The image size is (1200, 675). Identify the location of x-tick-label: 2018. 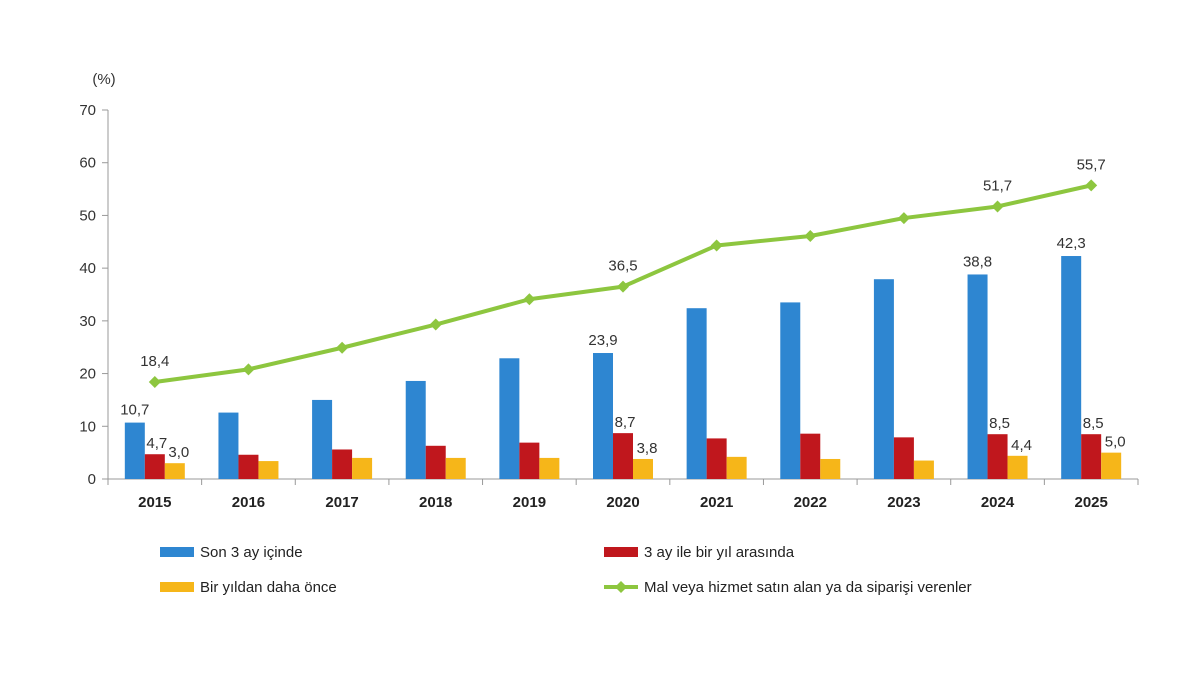
(435, 502).